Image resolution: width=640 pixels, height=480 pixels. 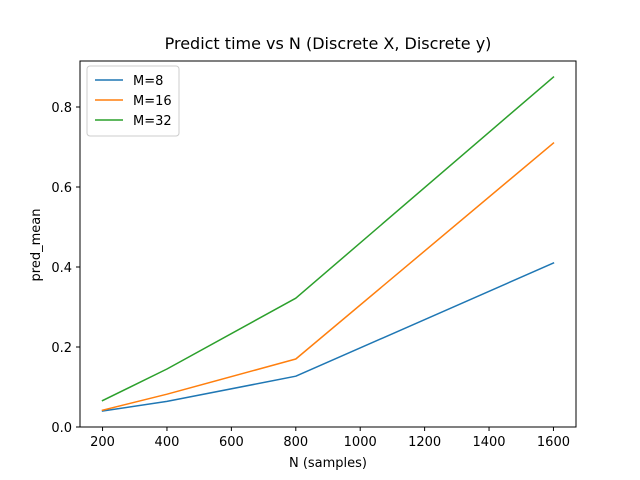 What do you see at coordinates (553, 442) in the screenshot?
I see `x-tick-label: 1600` at bounding box center [553, 442].